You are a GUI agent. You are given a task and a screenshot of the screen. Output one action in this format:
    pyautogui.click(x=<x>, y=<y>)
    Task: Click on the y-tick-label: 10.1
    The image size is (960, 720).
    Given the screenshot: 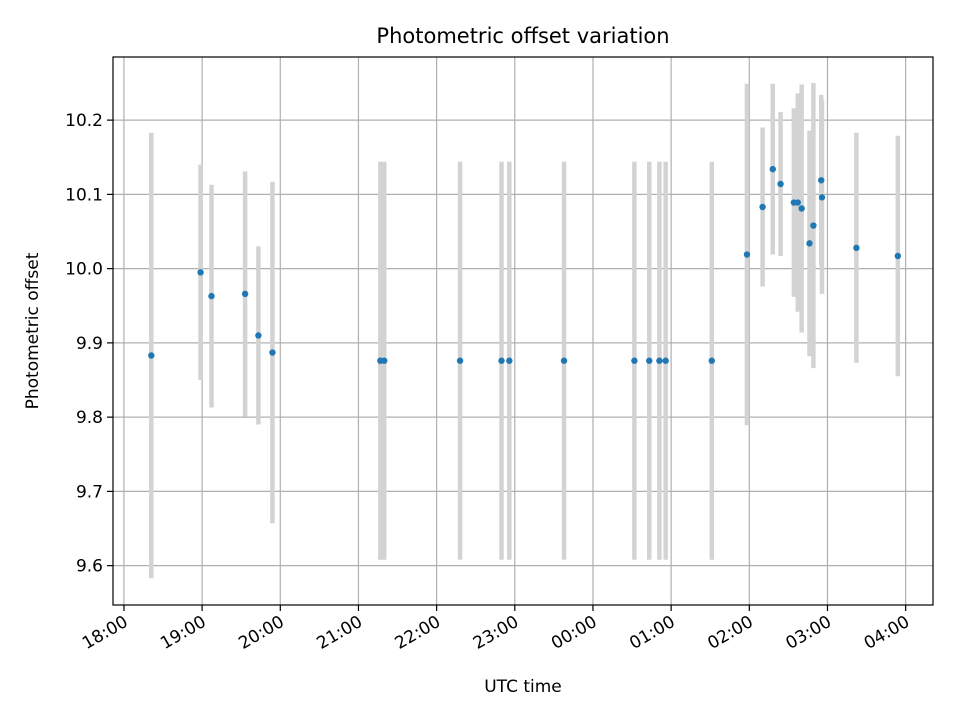 What is the action you would take?
    pyautogui.click(x=84, y=195)
    